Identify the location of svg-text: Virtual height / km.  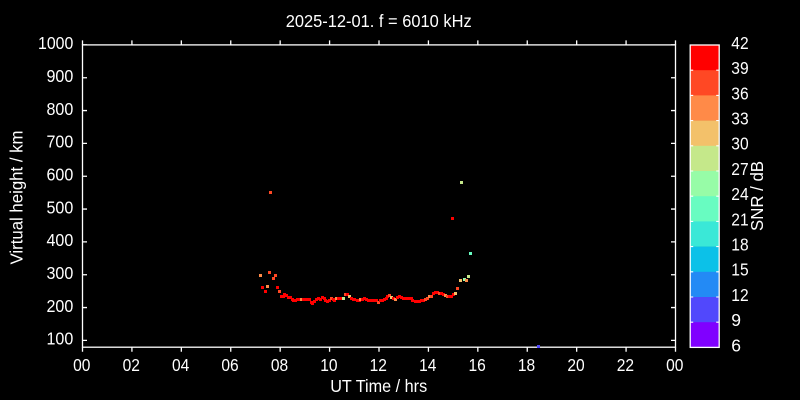
(16, 198).